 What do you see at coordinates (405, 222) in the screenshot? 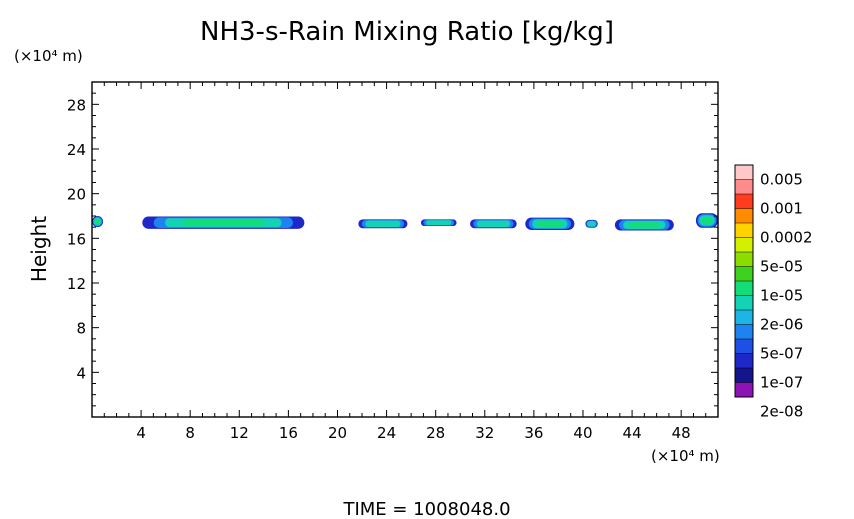
I see `data-field` at bounding box center [405, 222].